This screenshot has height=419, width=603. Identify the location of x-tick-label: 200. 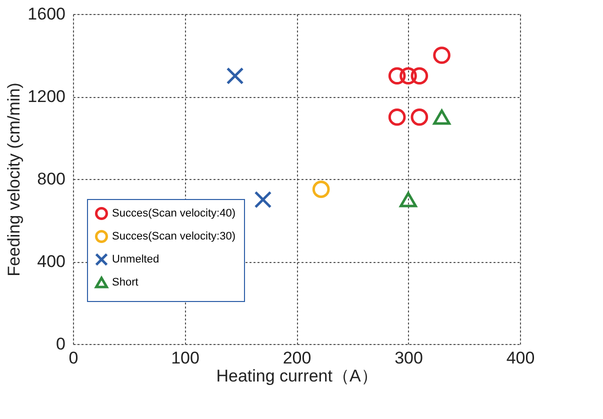
(297, 358).